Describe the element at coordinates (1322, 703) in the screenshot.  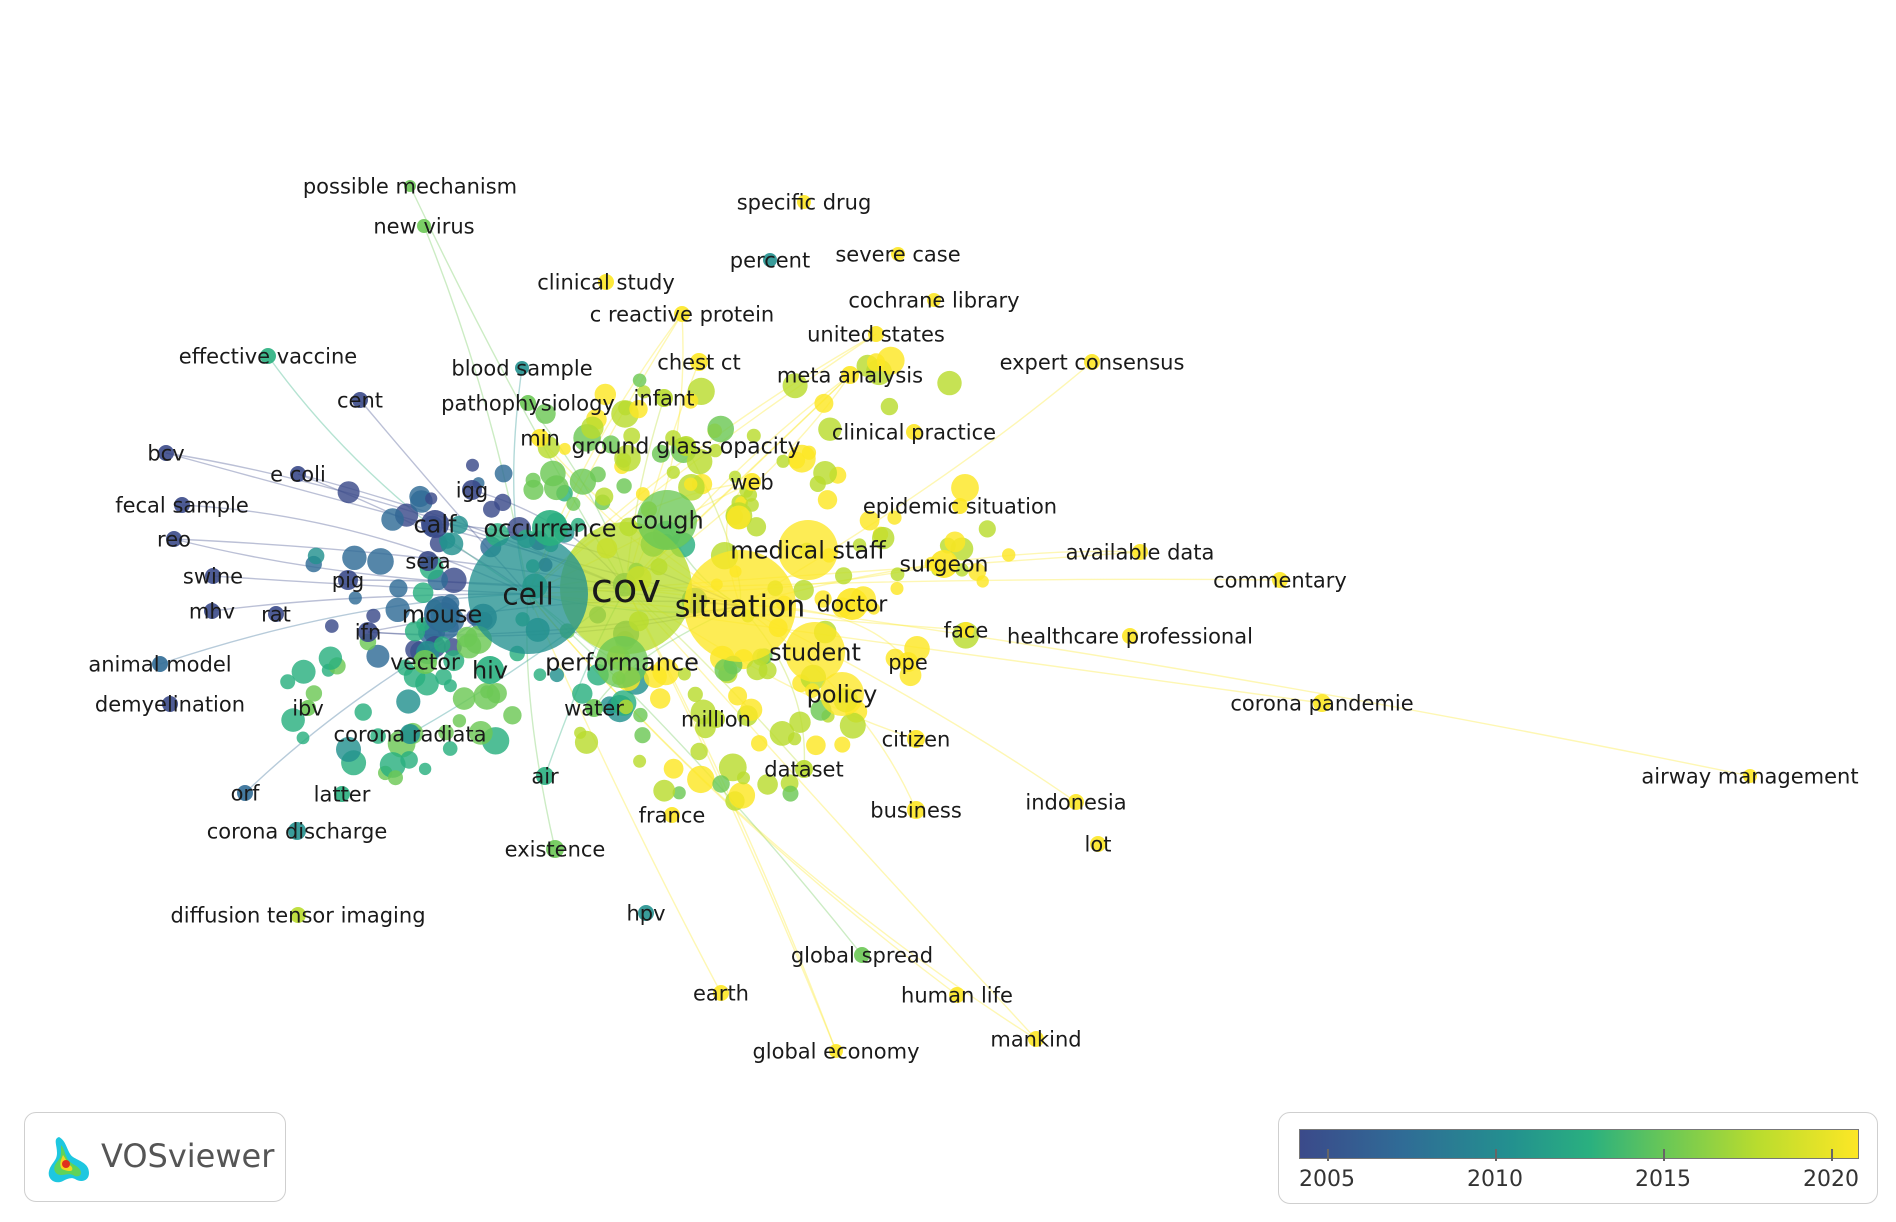
I see `node-corona-pandemie` at that location.